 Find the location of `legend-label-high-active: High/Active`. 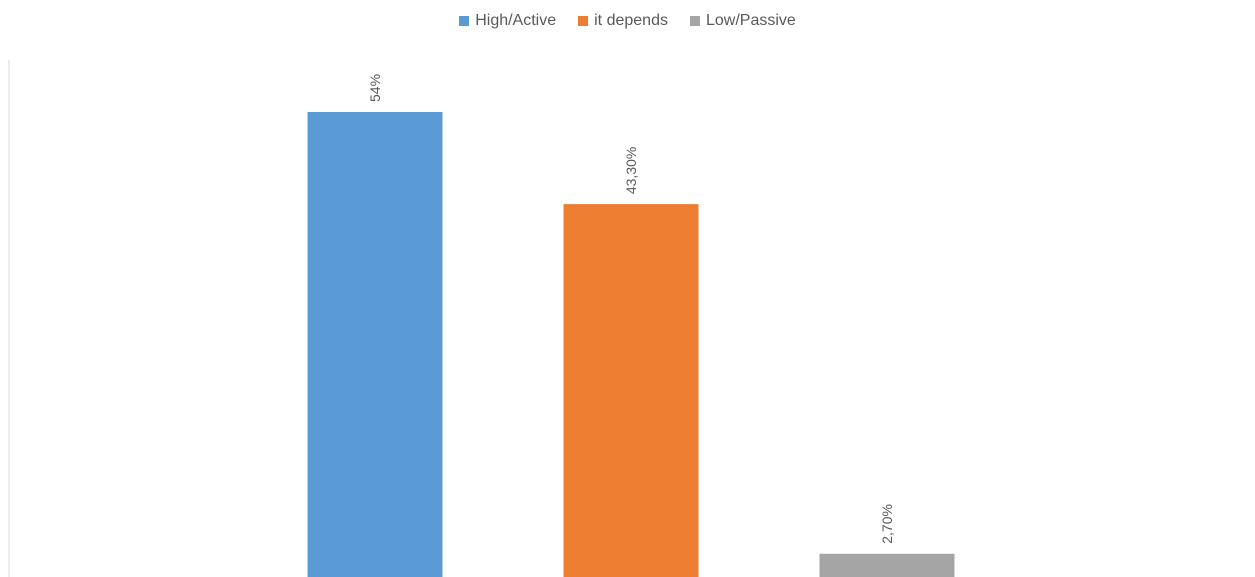

legend-label-high-active: High/Active is located at coordinates (516, 20).